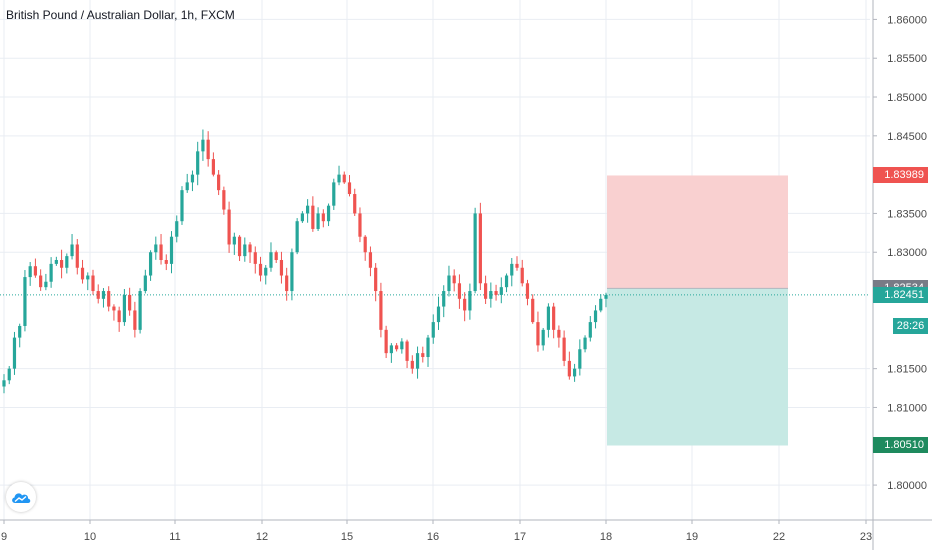 The image size is (932, 550). I want to click on time-tick-label: 19, so click(692, 537).